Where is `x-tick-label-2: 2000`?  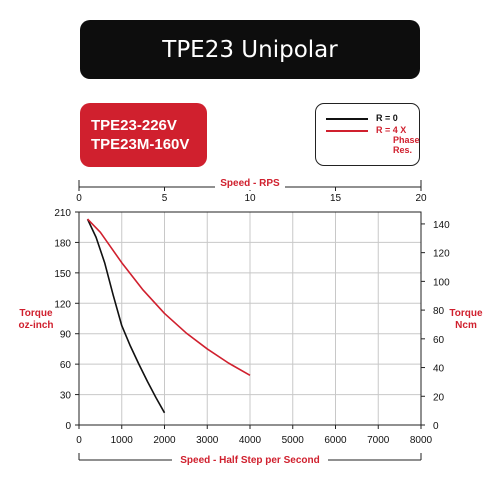 x-tick-label-2: 2000 is located at coordinates (164, 440).